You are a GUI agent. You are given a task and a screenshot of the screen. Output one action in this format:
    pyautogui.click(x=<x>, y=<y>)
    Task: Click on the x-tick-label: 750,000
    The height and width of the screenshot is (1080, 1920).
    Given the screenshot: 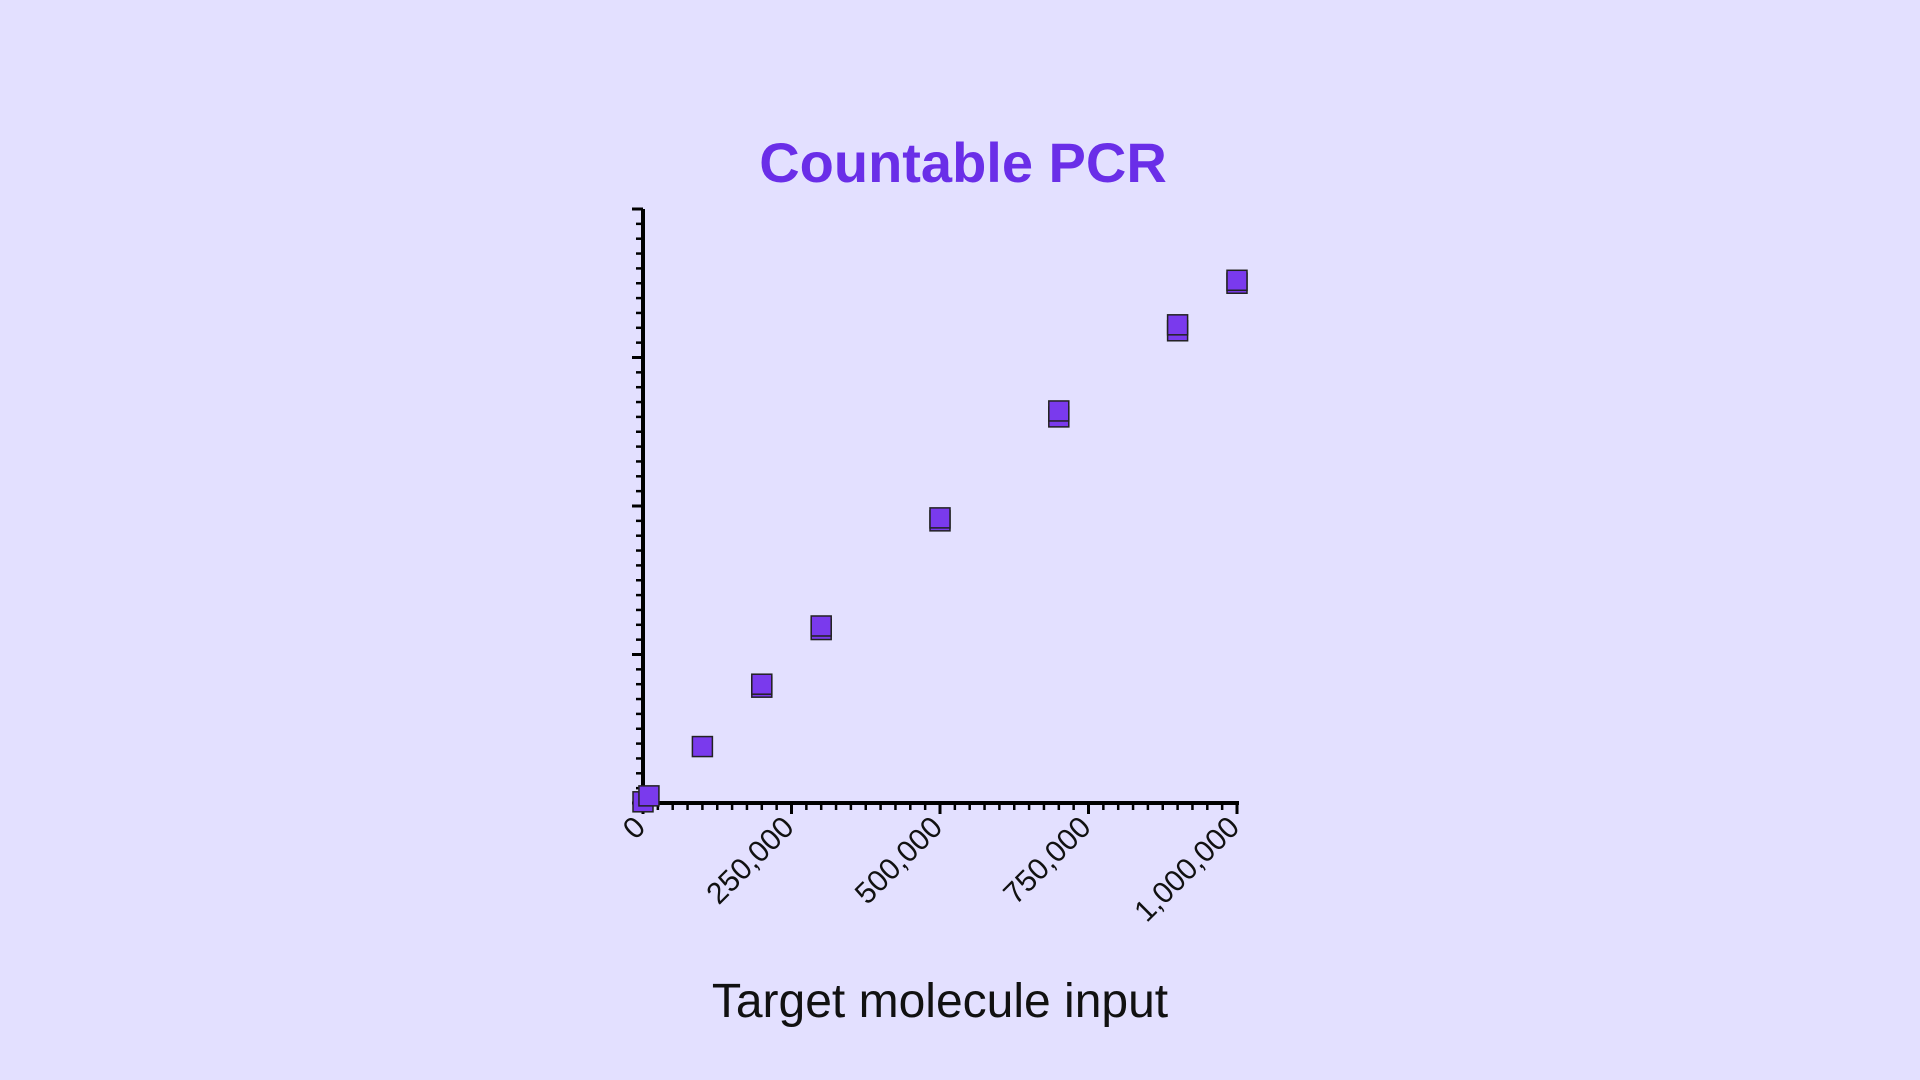 What is the action you would take?
    pyautogui.click(x=1047, y=861)
    